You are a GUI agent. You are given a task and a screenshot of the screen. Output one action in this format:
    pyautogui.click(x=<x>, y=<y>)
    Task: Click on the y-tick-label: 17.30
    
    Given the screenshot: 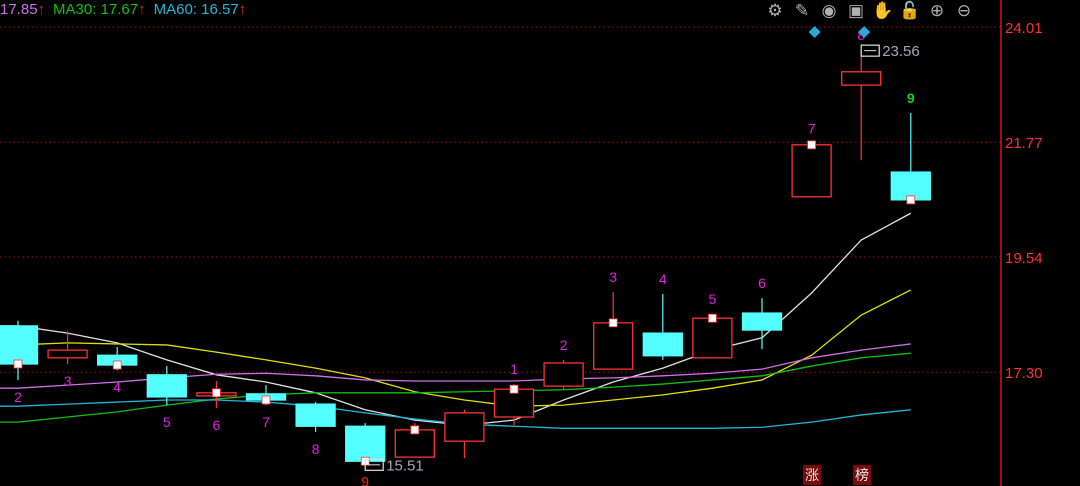 What is the action you would take?
    pyautogui.click(x=1024, y=373)
    